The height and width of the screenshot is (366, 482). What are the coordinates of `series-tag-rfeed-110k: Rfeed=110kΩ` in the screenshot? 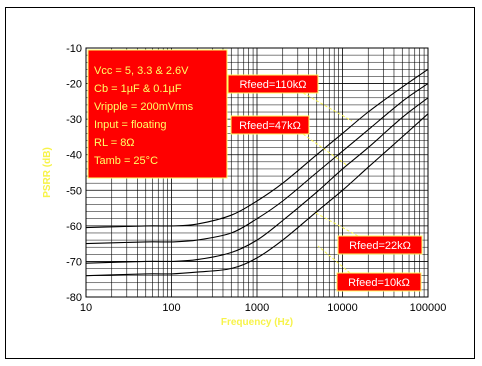 It's located at (273, 84).